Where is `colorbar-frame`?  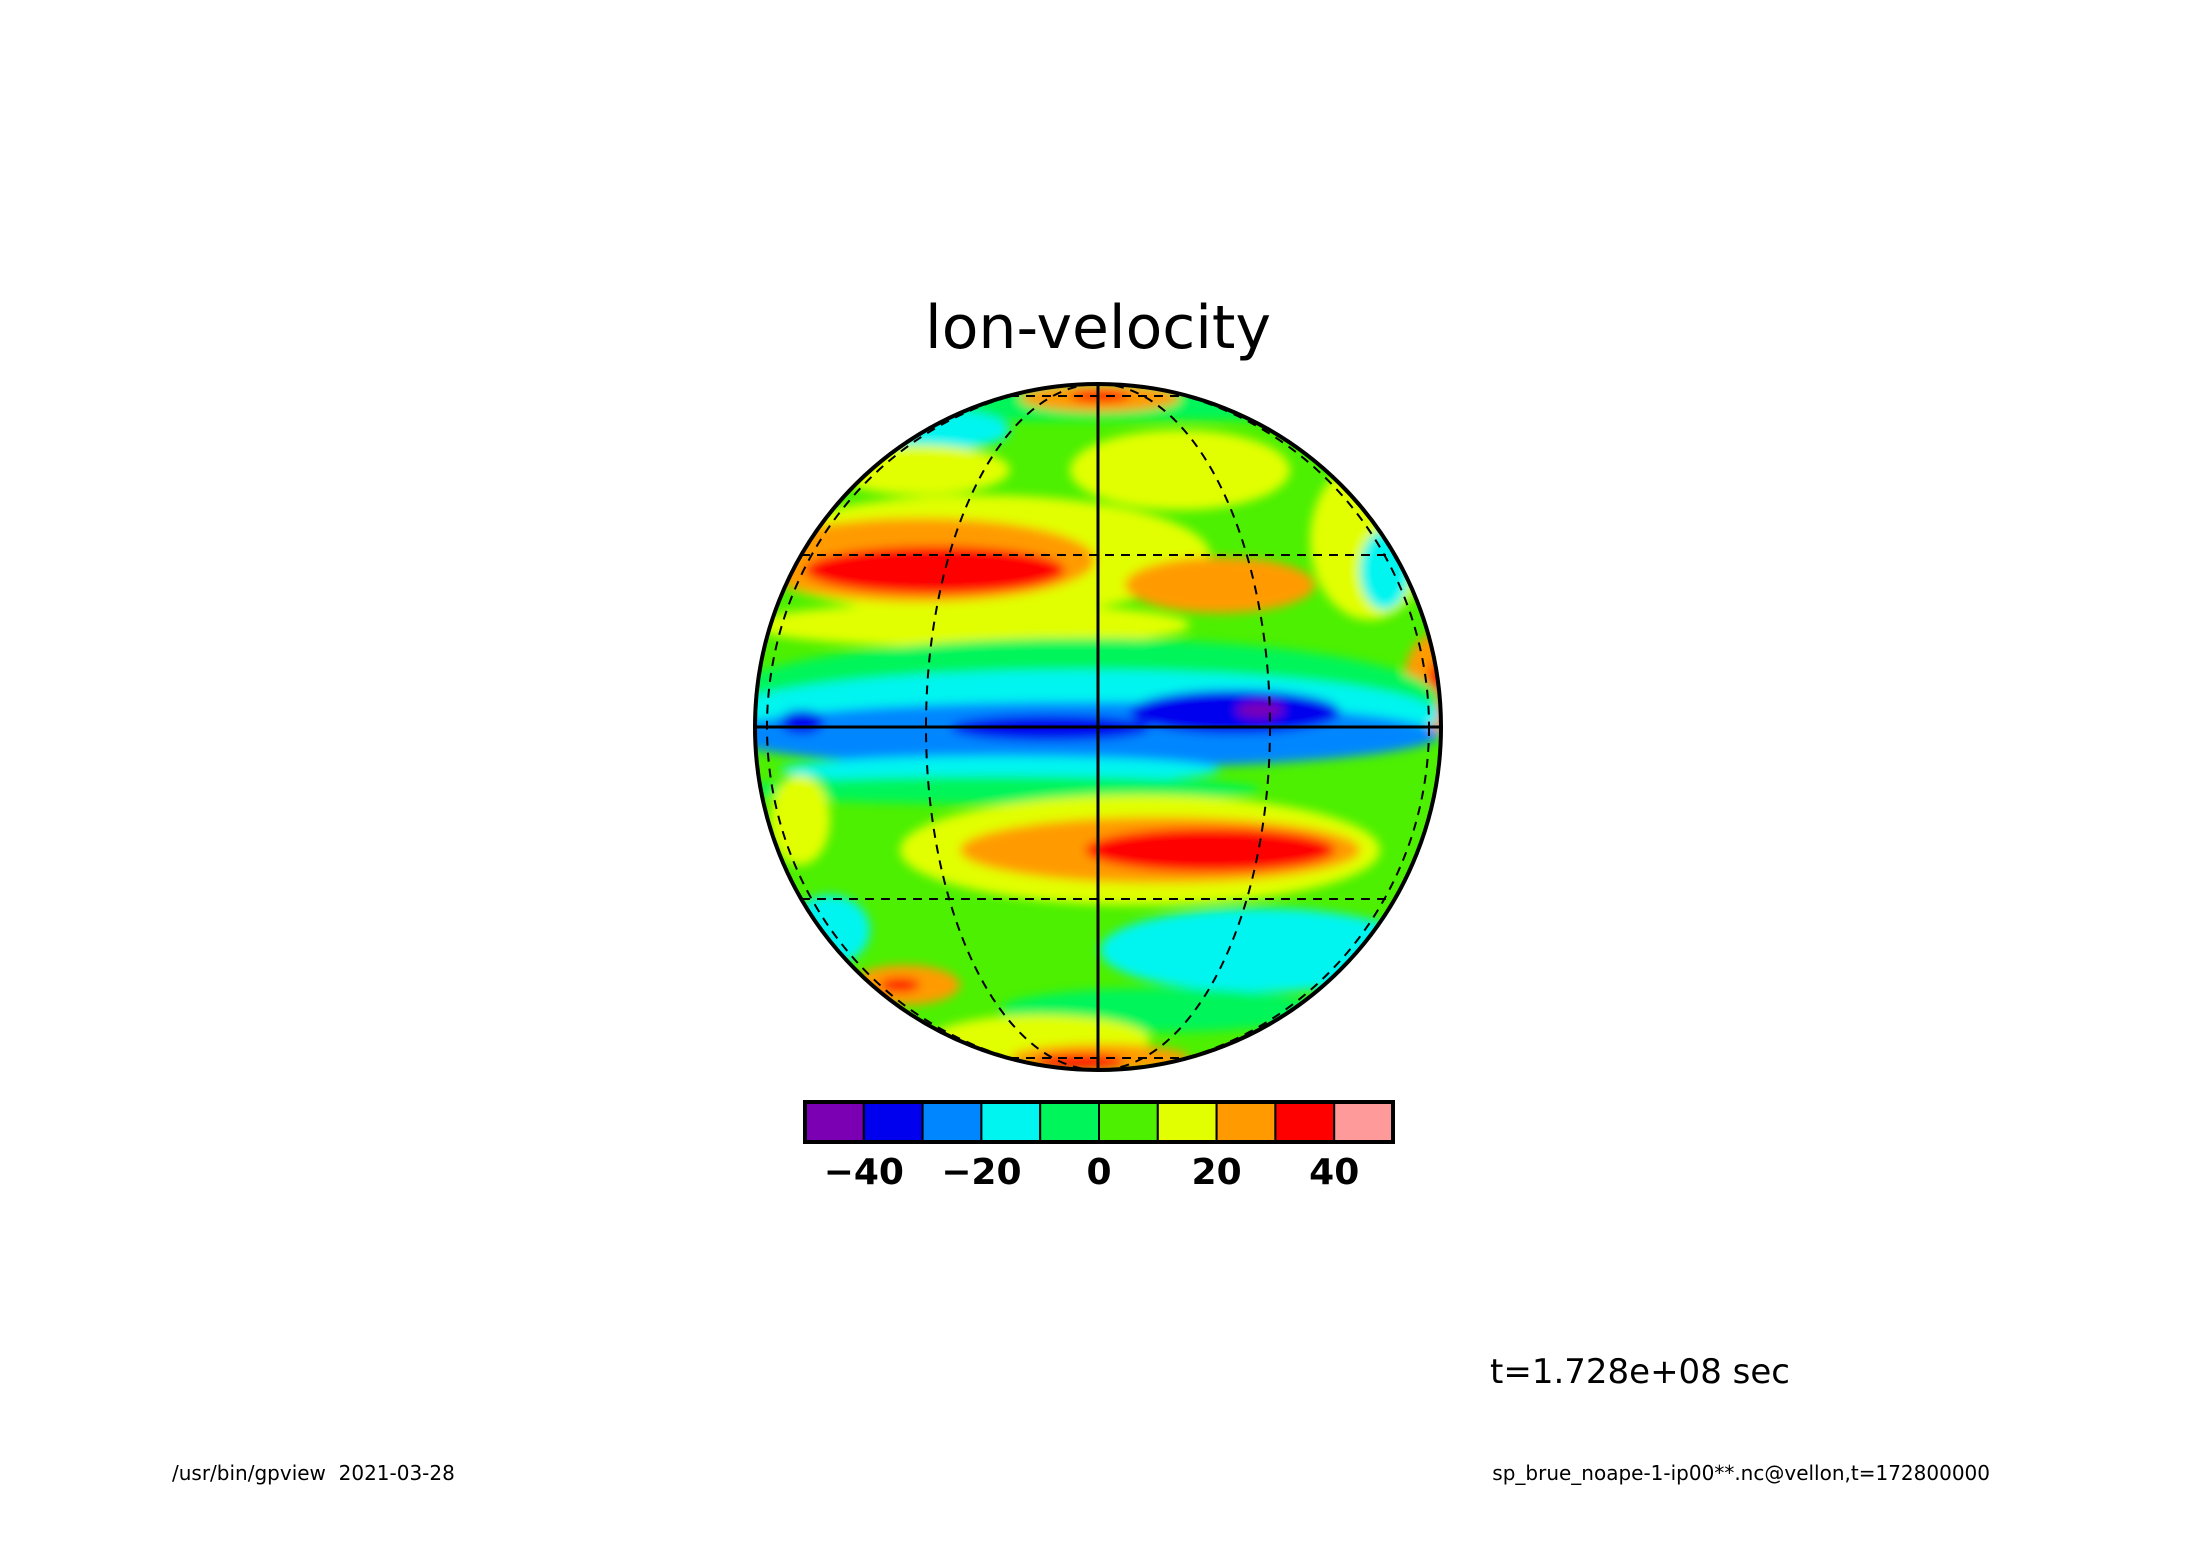 colorbar-frame is located at coordinates (1099, 1122).